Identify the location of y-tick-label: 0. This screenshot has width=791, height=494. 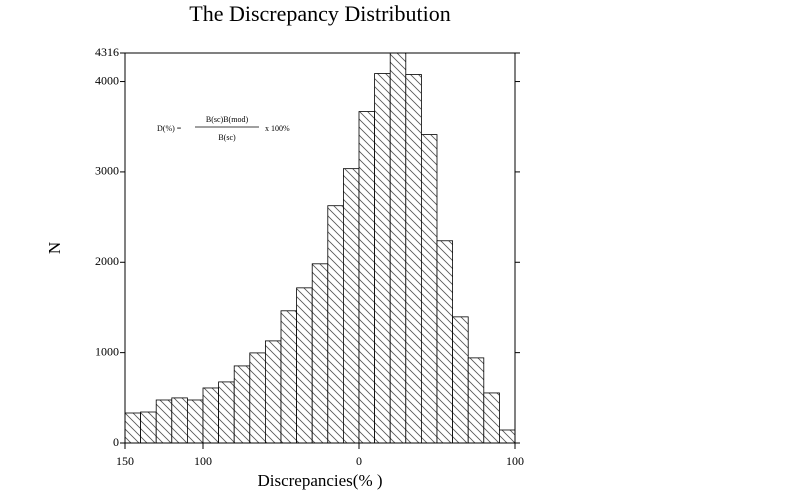
(116, 442).